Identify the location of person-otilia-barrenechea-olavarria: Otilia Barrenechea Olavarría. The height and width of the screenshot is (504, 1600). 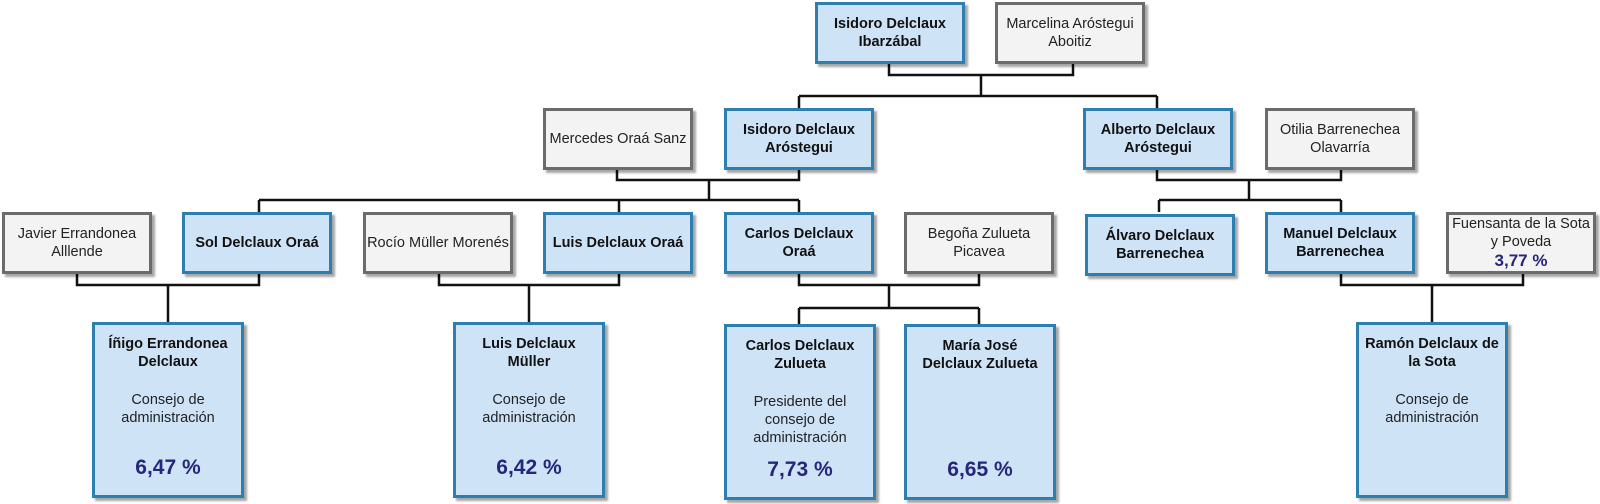
(1340, 139).